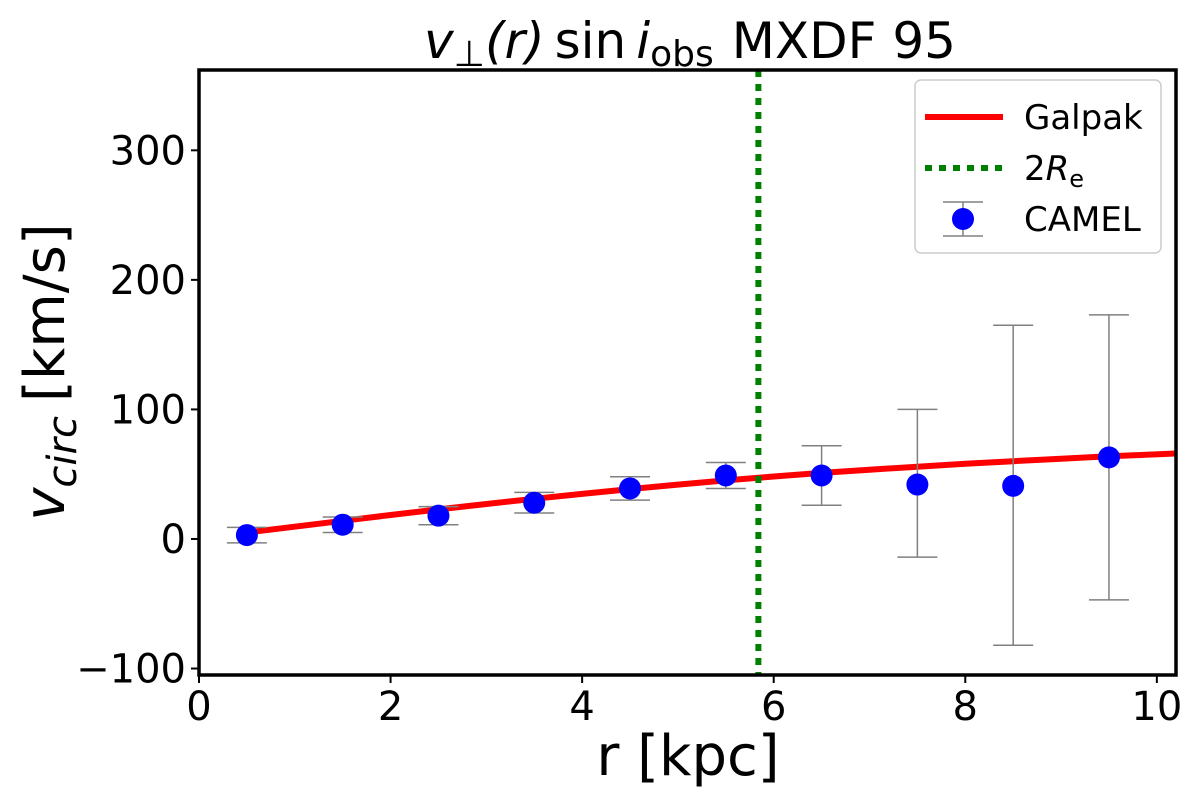  I want to click on legend-camel-marker, so click(963, 219).